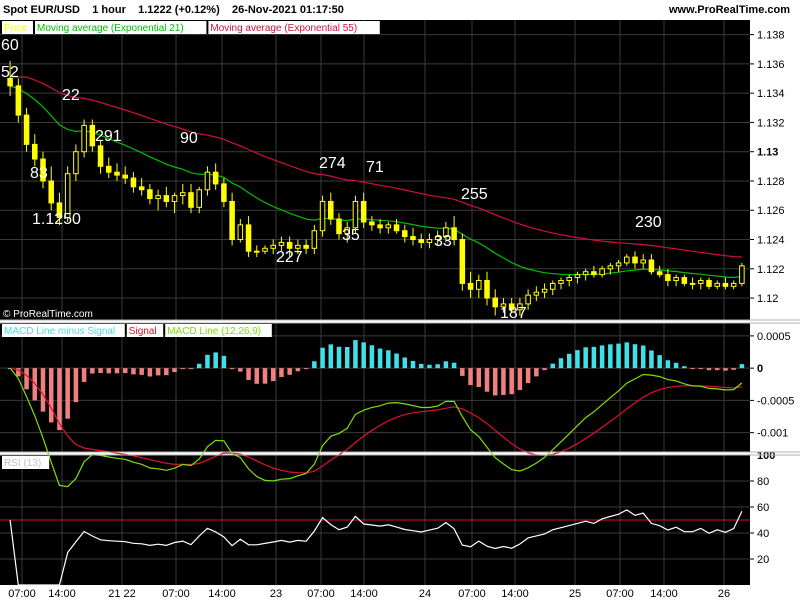 The height and width of the screenshot is (600, 800). I want to click on wave-label: 230, so click(648, 222).